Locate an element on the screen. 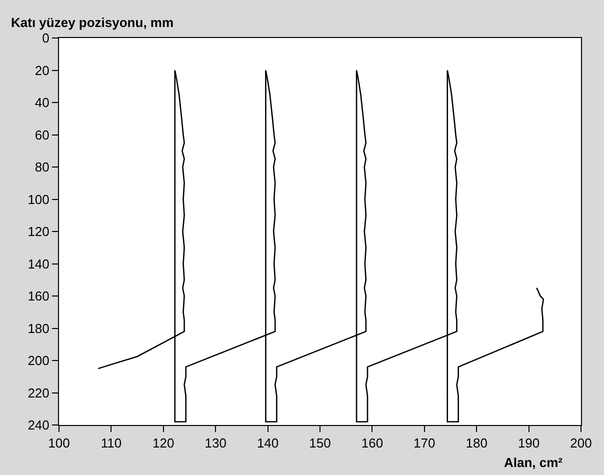 This screenshot has height=475, width=604. y-tick-label: 0 is located at coordinates (46, 38).